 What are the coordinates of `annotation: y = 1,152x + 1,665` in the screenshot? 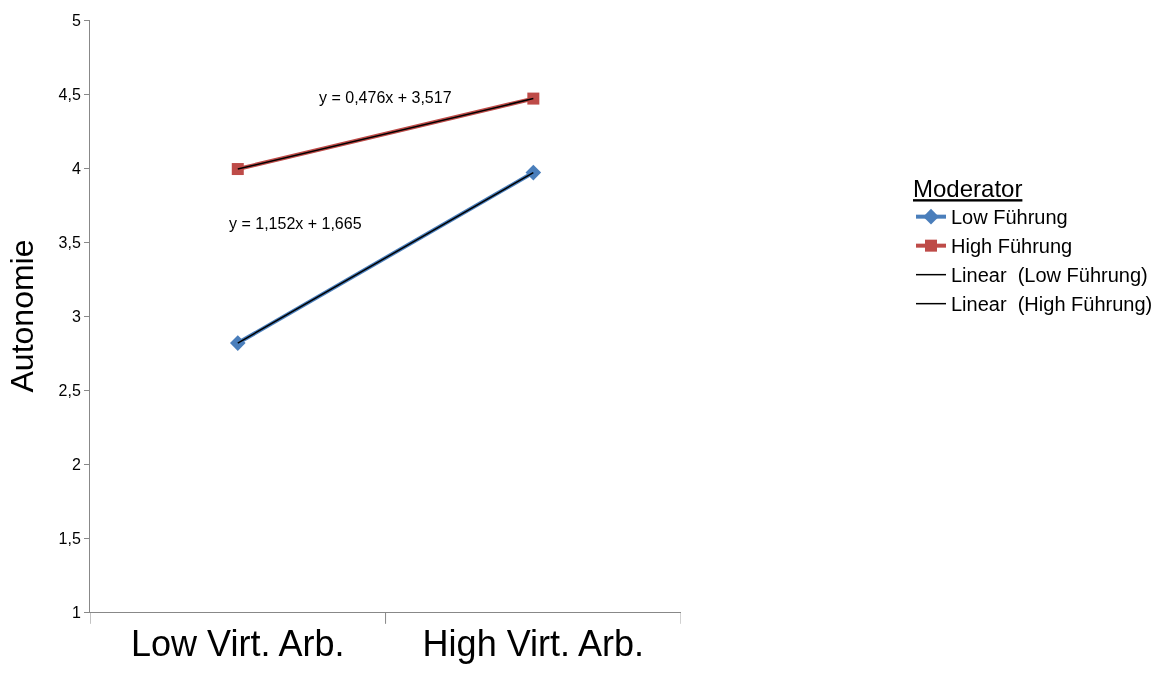 It's located at (295, 223).